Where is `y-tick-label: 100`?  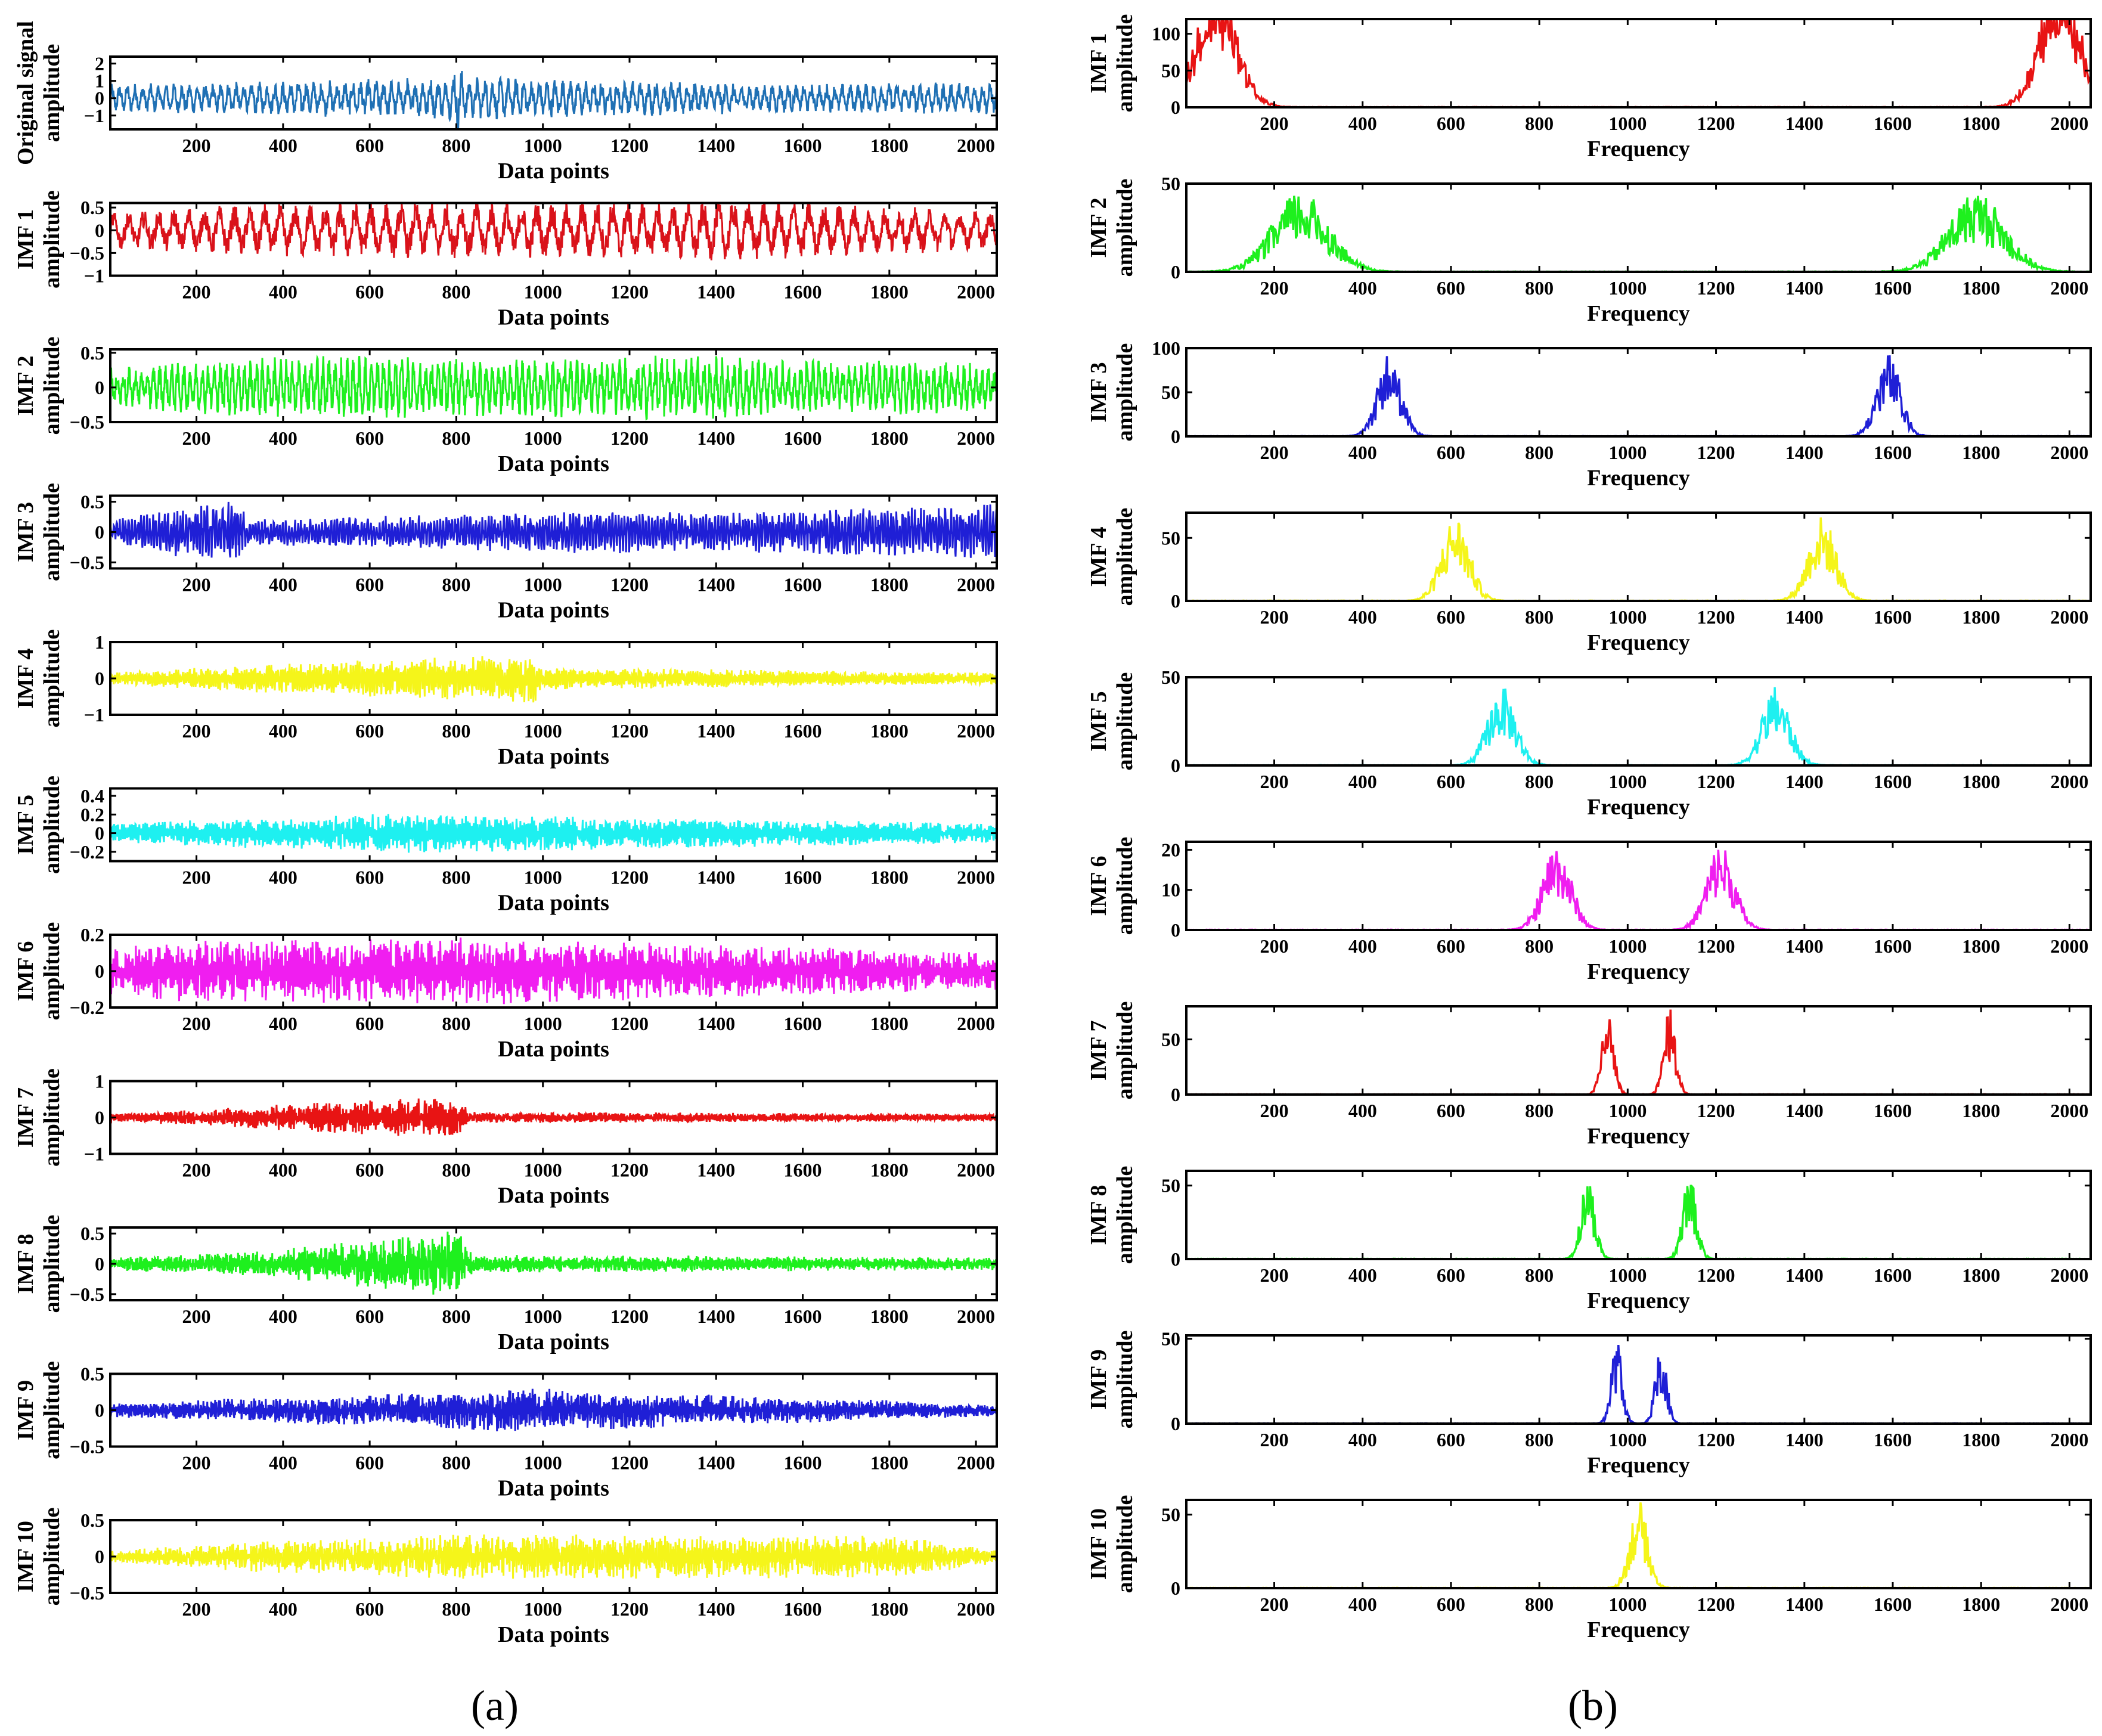
y-tick-label: 100 is located at coordinates (1166, 34).